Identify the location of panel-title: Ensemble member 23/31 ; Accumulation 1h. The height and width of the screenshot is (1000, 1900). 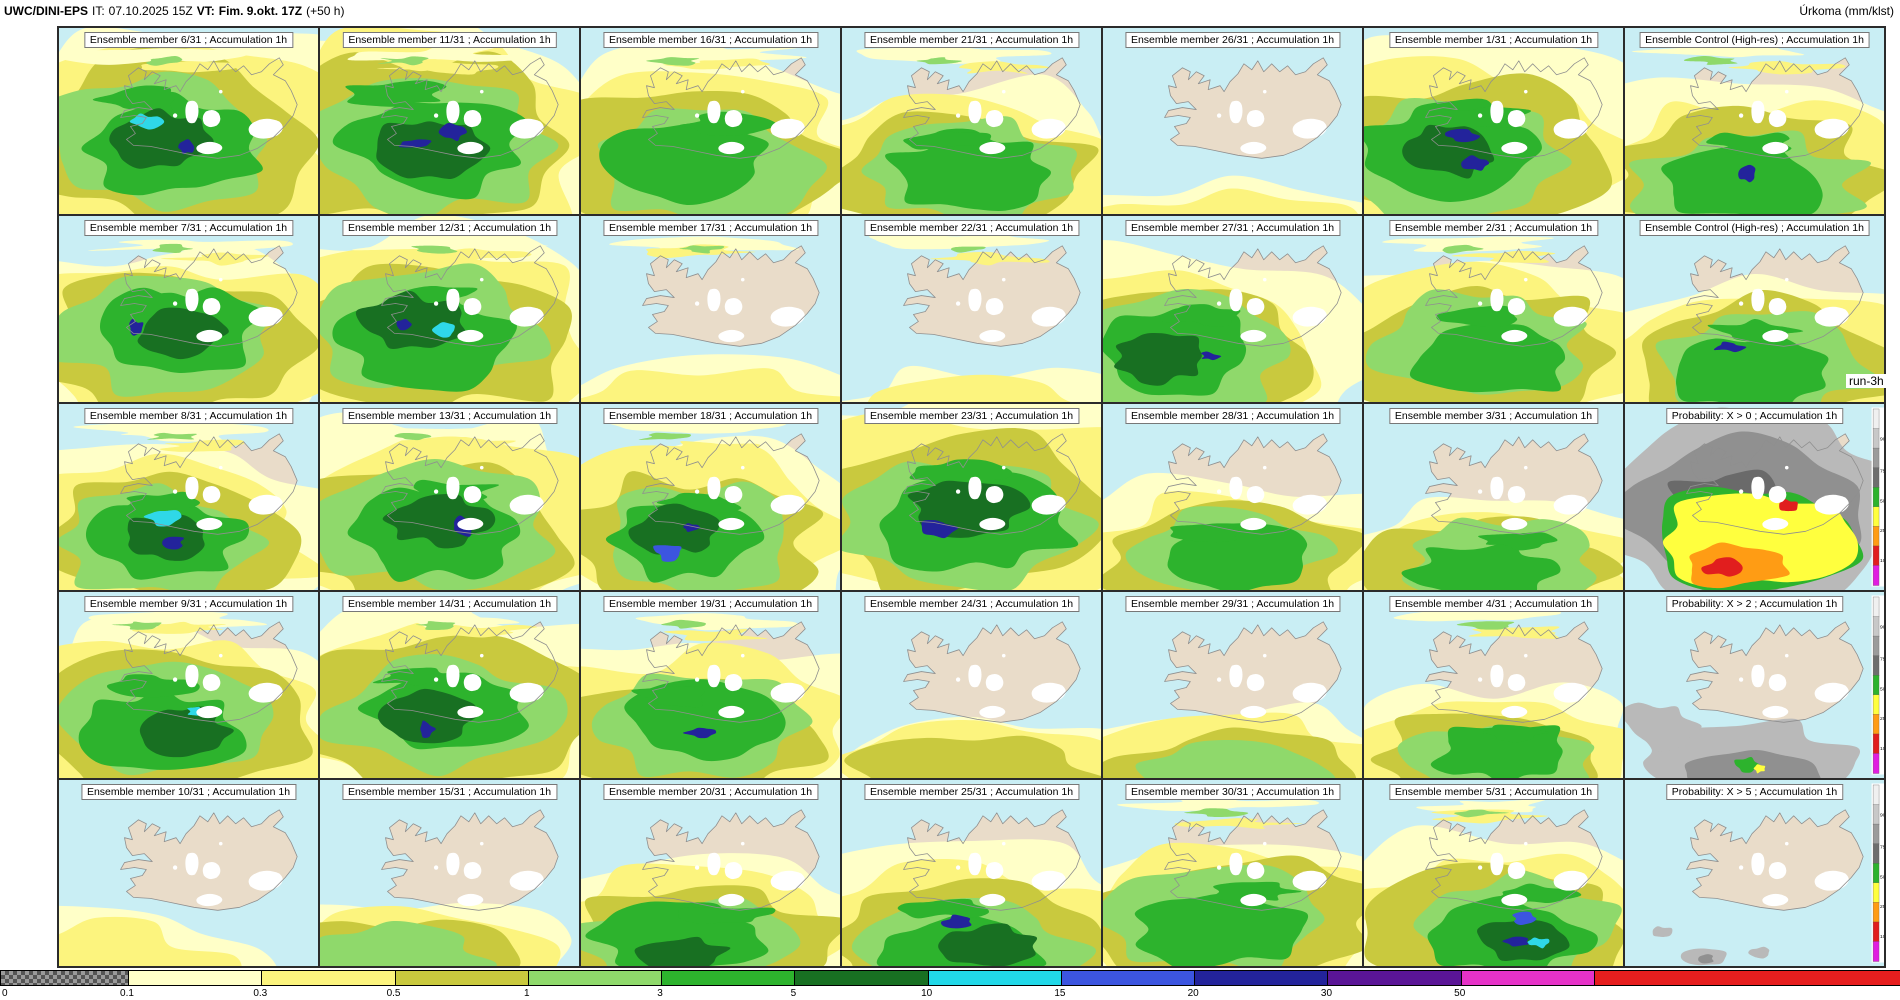
(971, 416).